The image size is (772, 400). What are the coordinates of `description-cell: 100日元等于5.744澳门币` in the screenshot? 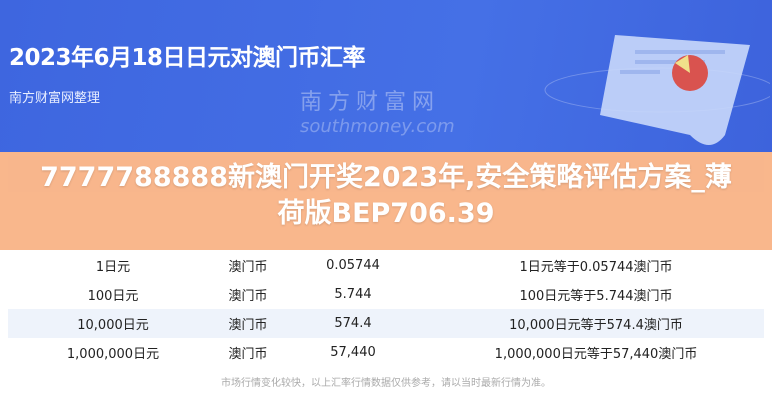 It's located at (596, 296).